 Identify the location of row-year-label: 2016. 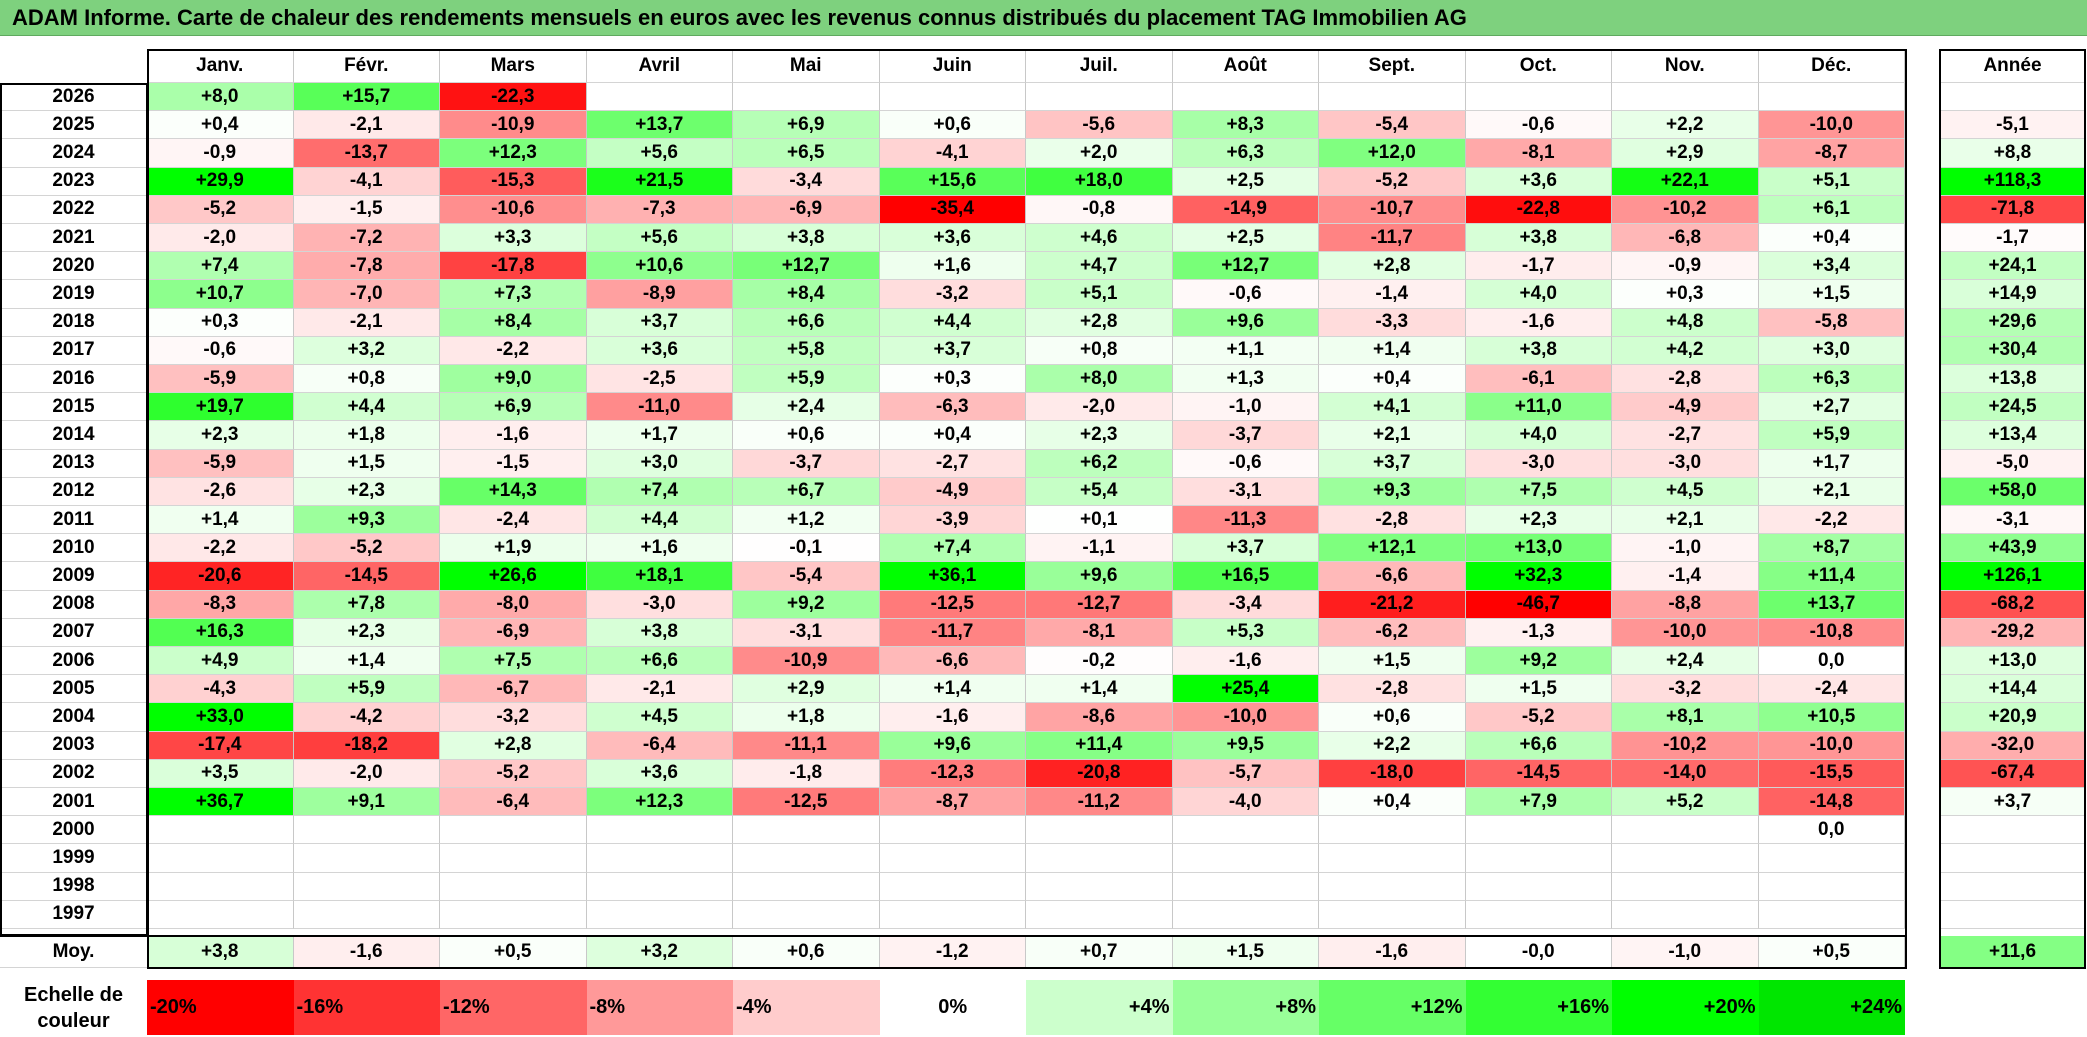
(73, 379).